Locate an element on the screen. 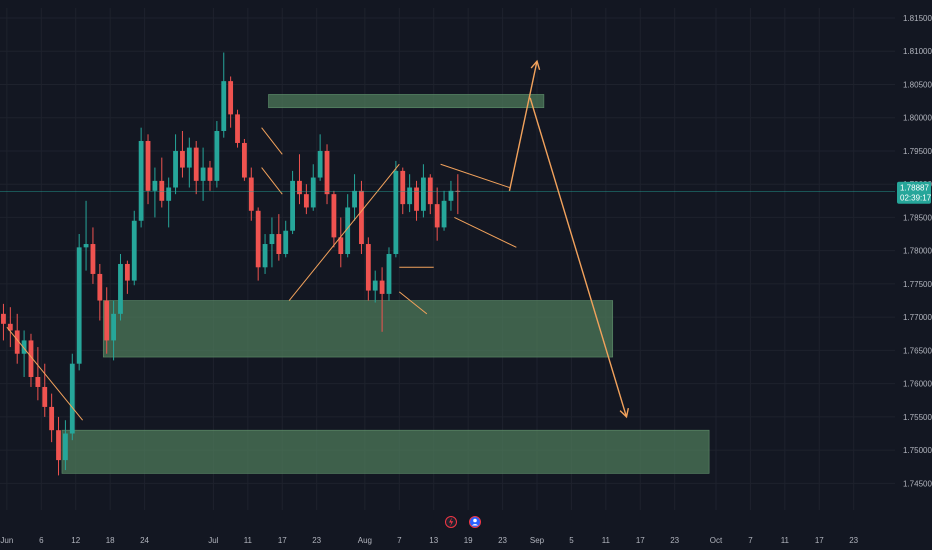 The image size is (932, 550). time-tick-label: 24 is located at coordinates (144, 540).